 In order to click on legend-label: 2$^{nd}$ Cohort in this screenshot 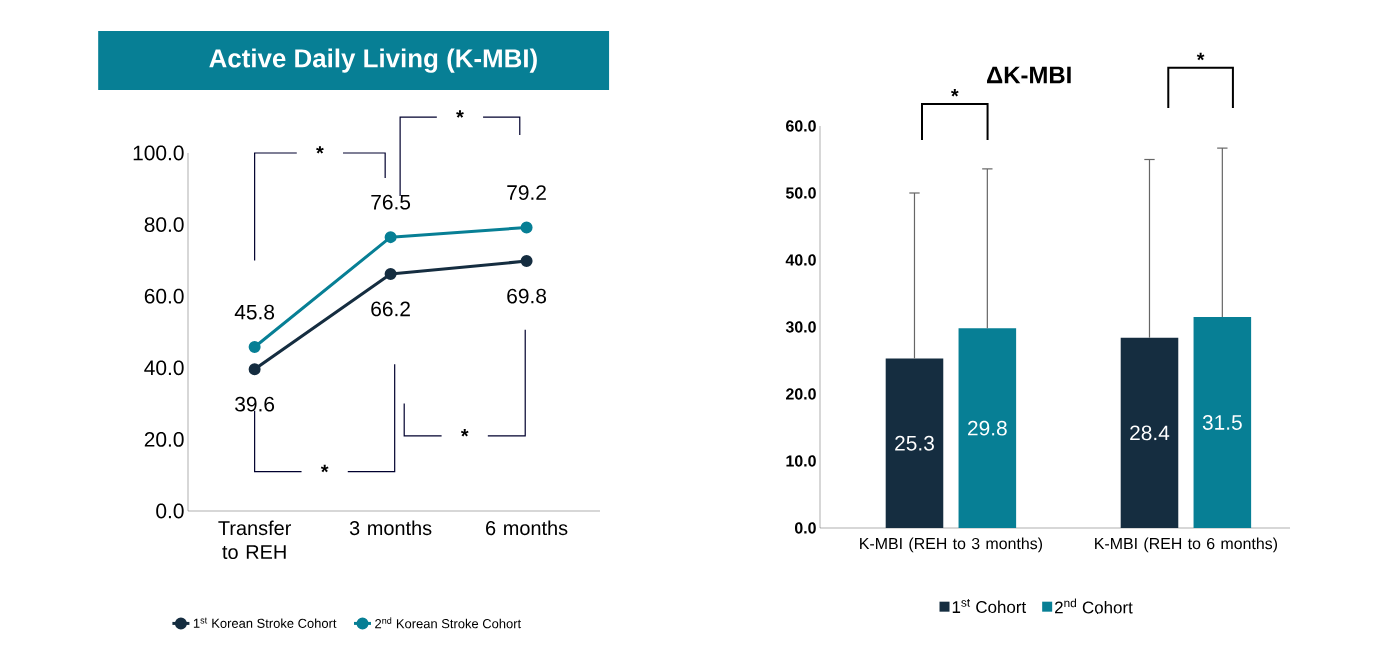, I will do `click(1094, 606)`.